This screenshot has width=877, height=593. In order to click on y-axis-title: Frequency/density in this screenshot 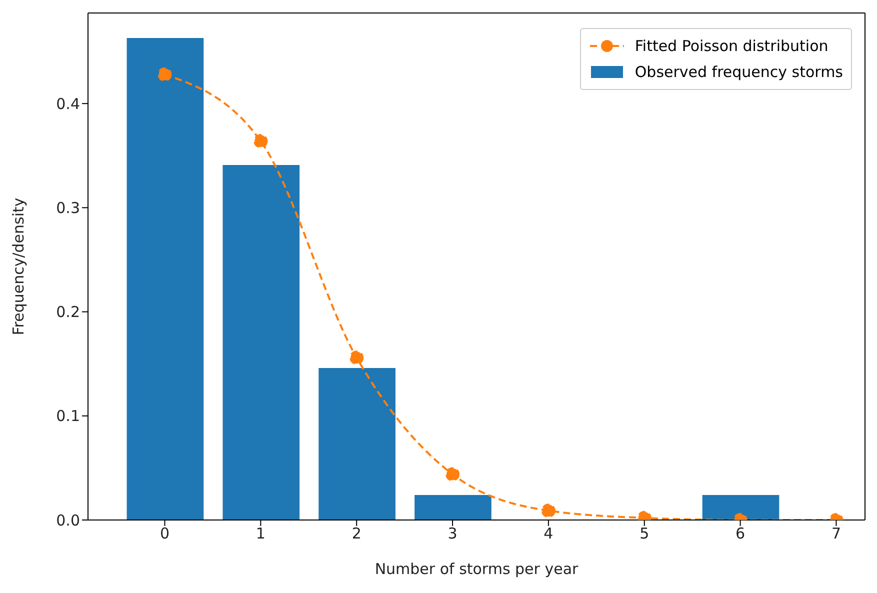, I will do `click(18, 267)`.